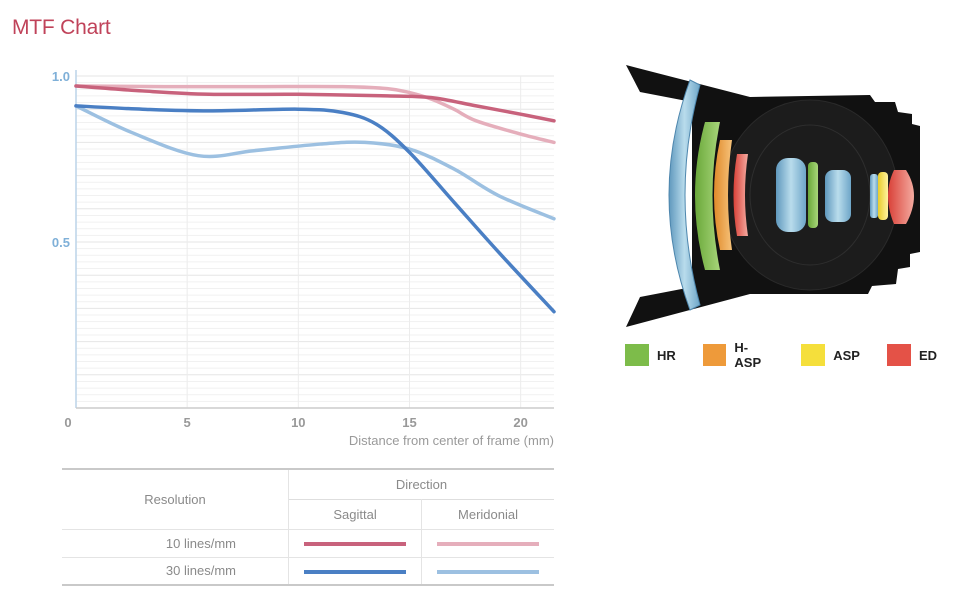 The width and height of the screenshot is (964, 601). I want to click on meridonial-header: Meridonial, so click(488, 514).